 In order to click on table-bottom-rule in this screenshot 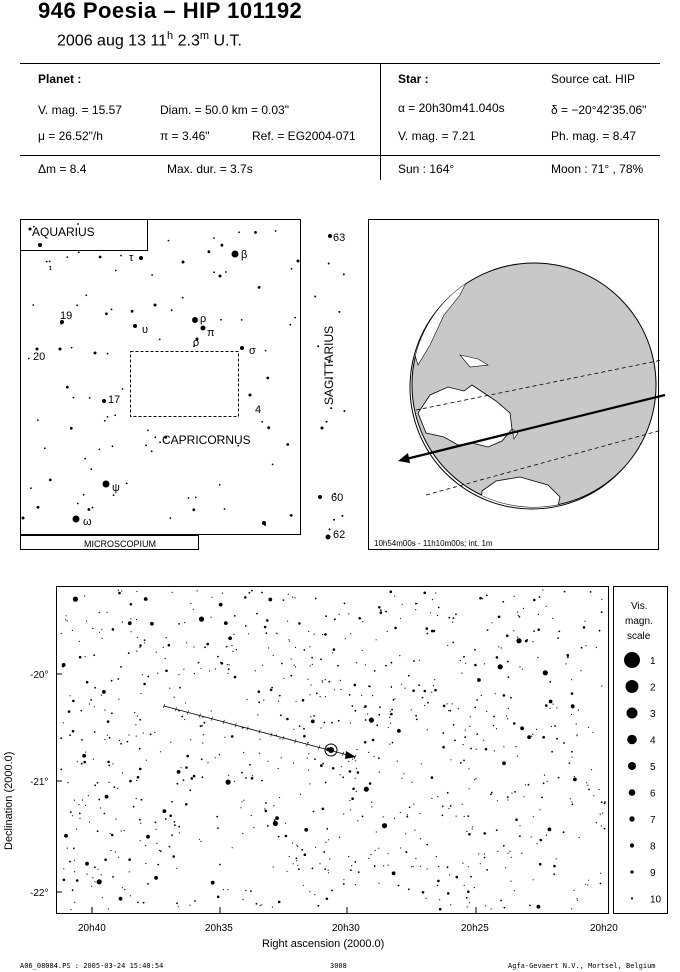, I will do `click(340, 155)`.